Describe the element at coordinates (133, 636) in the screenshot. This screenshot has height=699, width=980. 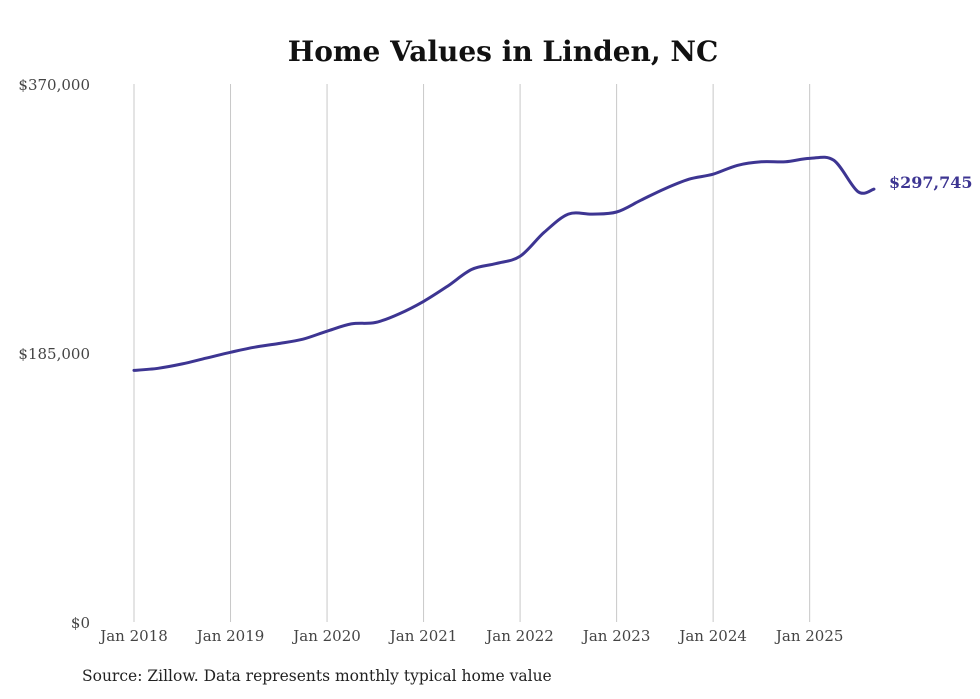
I see `x-tick-label: Jan 2018` at that location.